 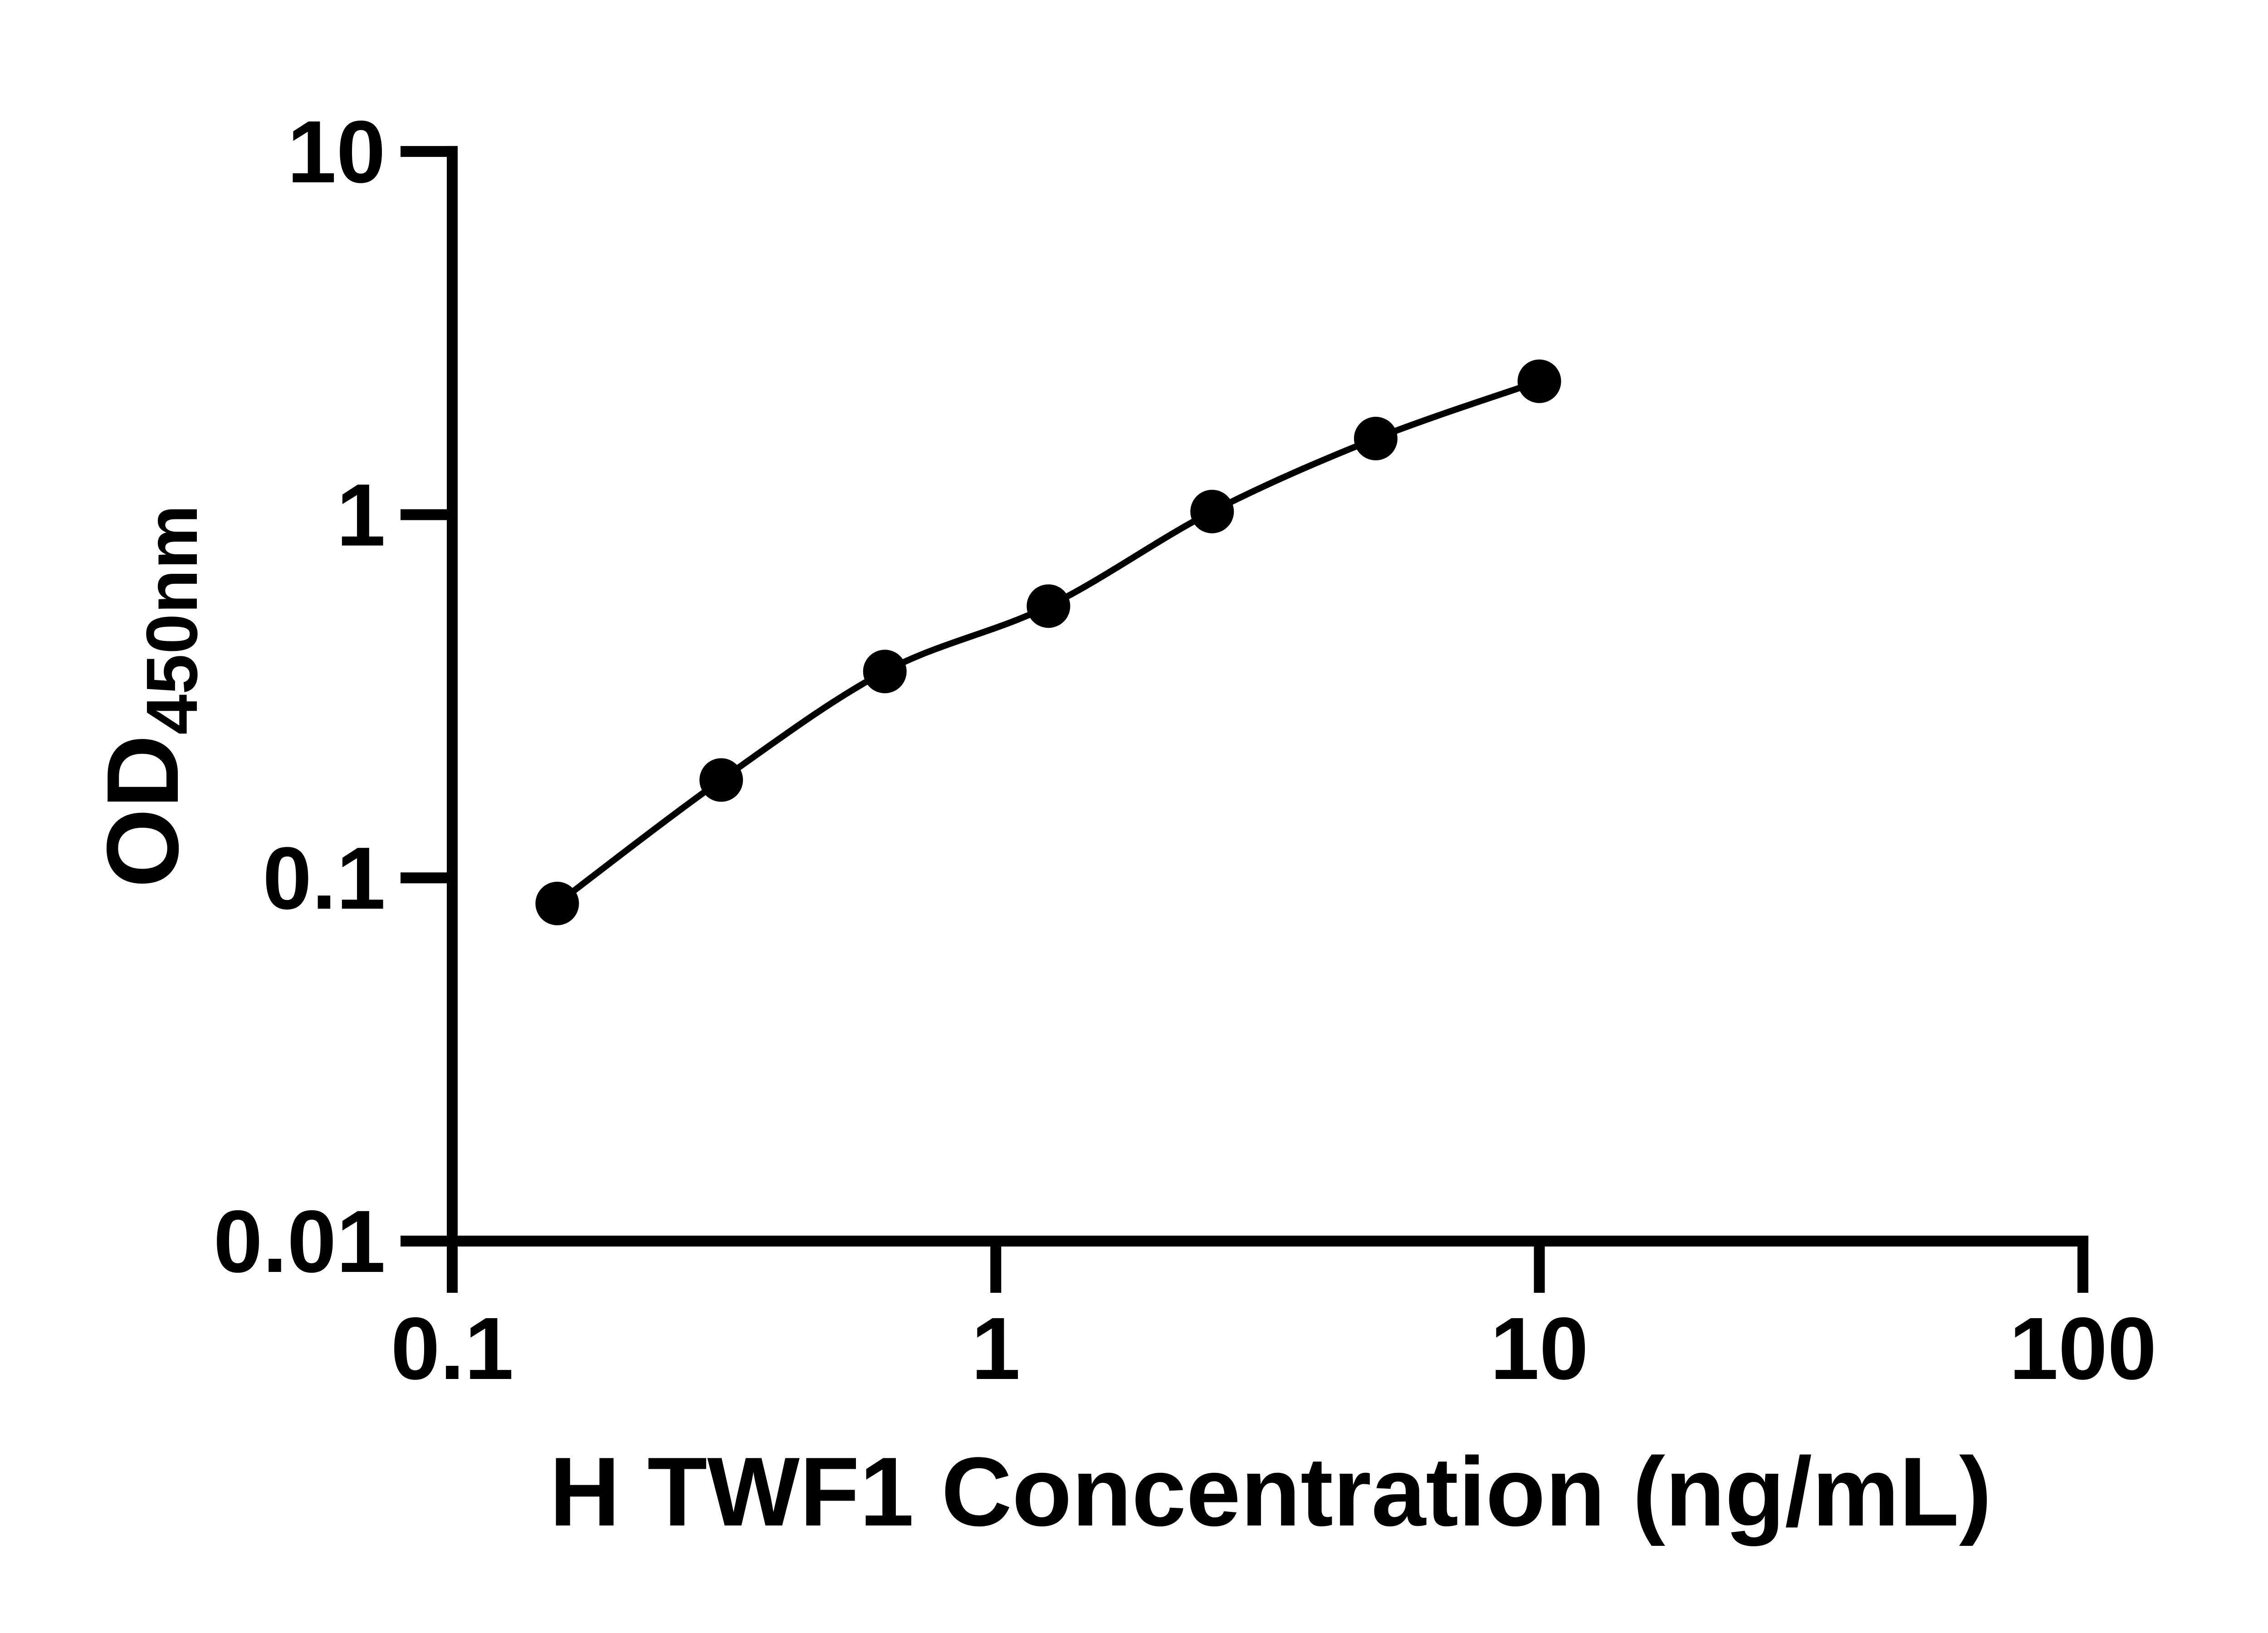 What do you see at coordinates (171, 620) in the screenshot?
I see `y-axis-title-sub: 450nm` at bounding box center [171, 620].